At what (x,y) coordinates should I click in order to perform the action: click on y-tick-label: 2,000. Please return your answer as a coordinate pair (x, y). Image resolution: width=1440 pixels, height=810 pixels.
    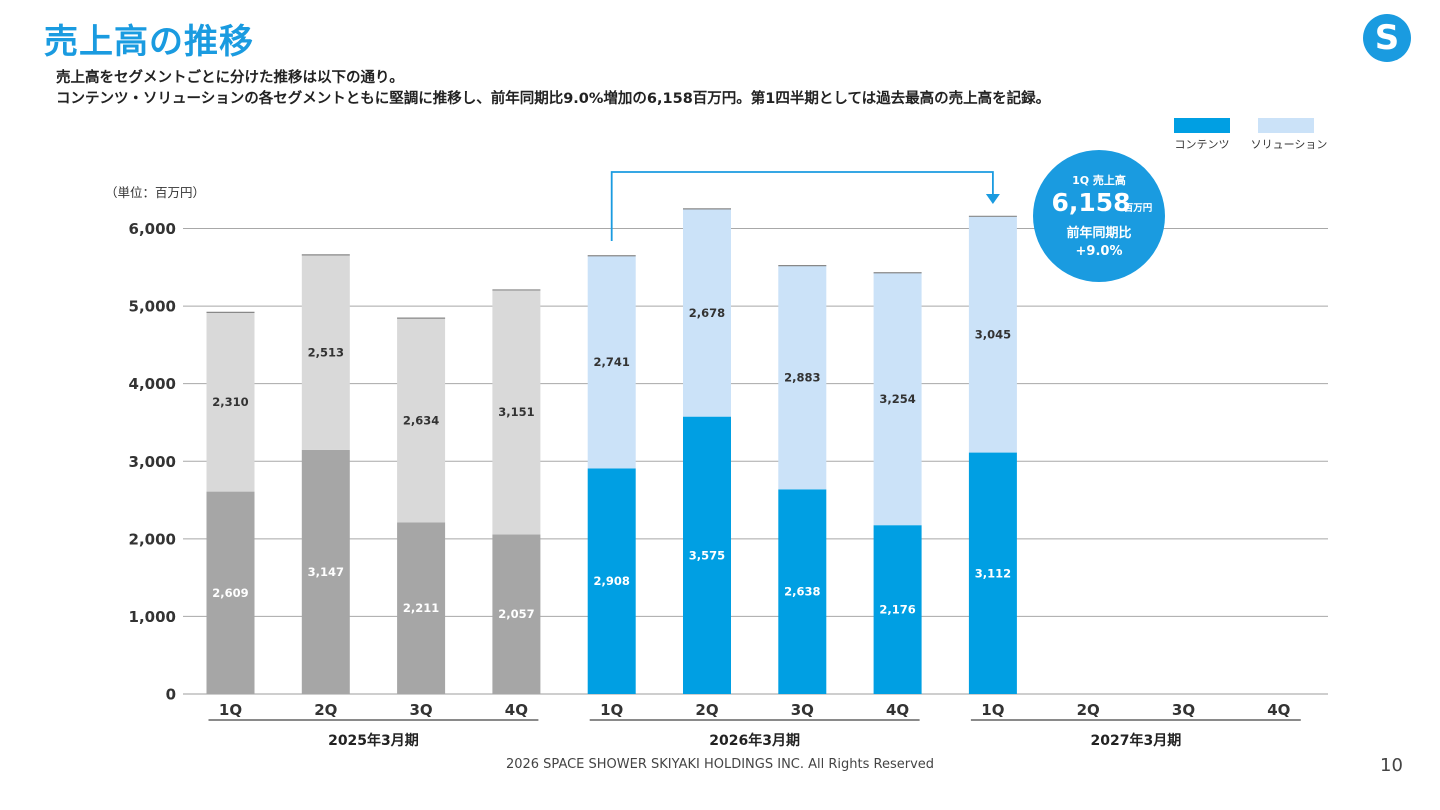
    Looking at the image, I should click on (152, 539).